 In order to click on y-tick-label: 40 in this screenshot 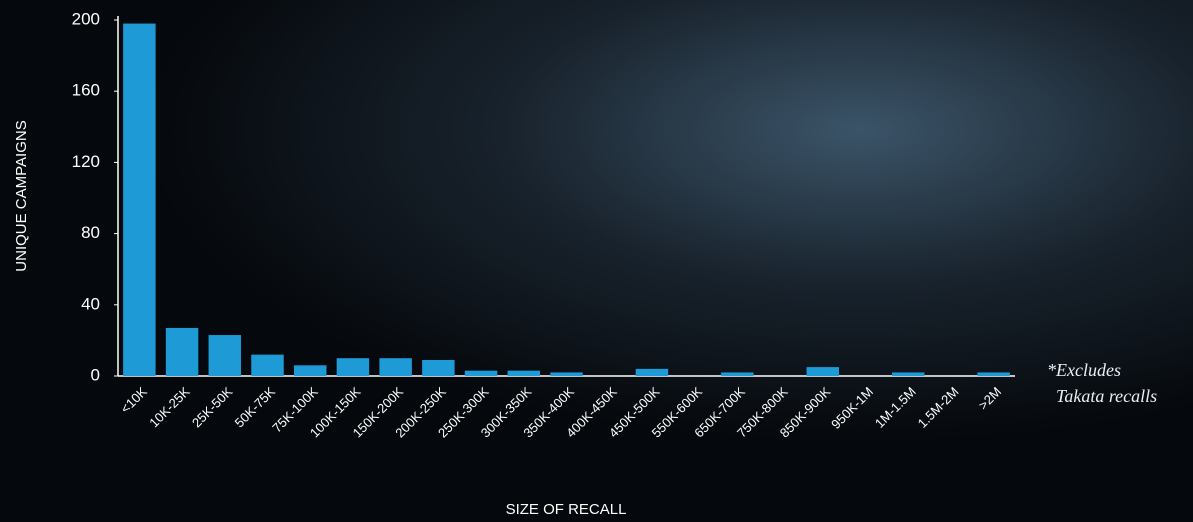, I will do `click(90, 303)`.